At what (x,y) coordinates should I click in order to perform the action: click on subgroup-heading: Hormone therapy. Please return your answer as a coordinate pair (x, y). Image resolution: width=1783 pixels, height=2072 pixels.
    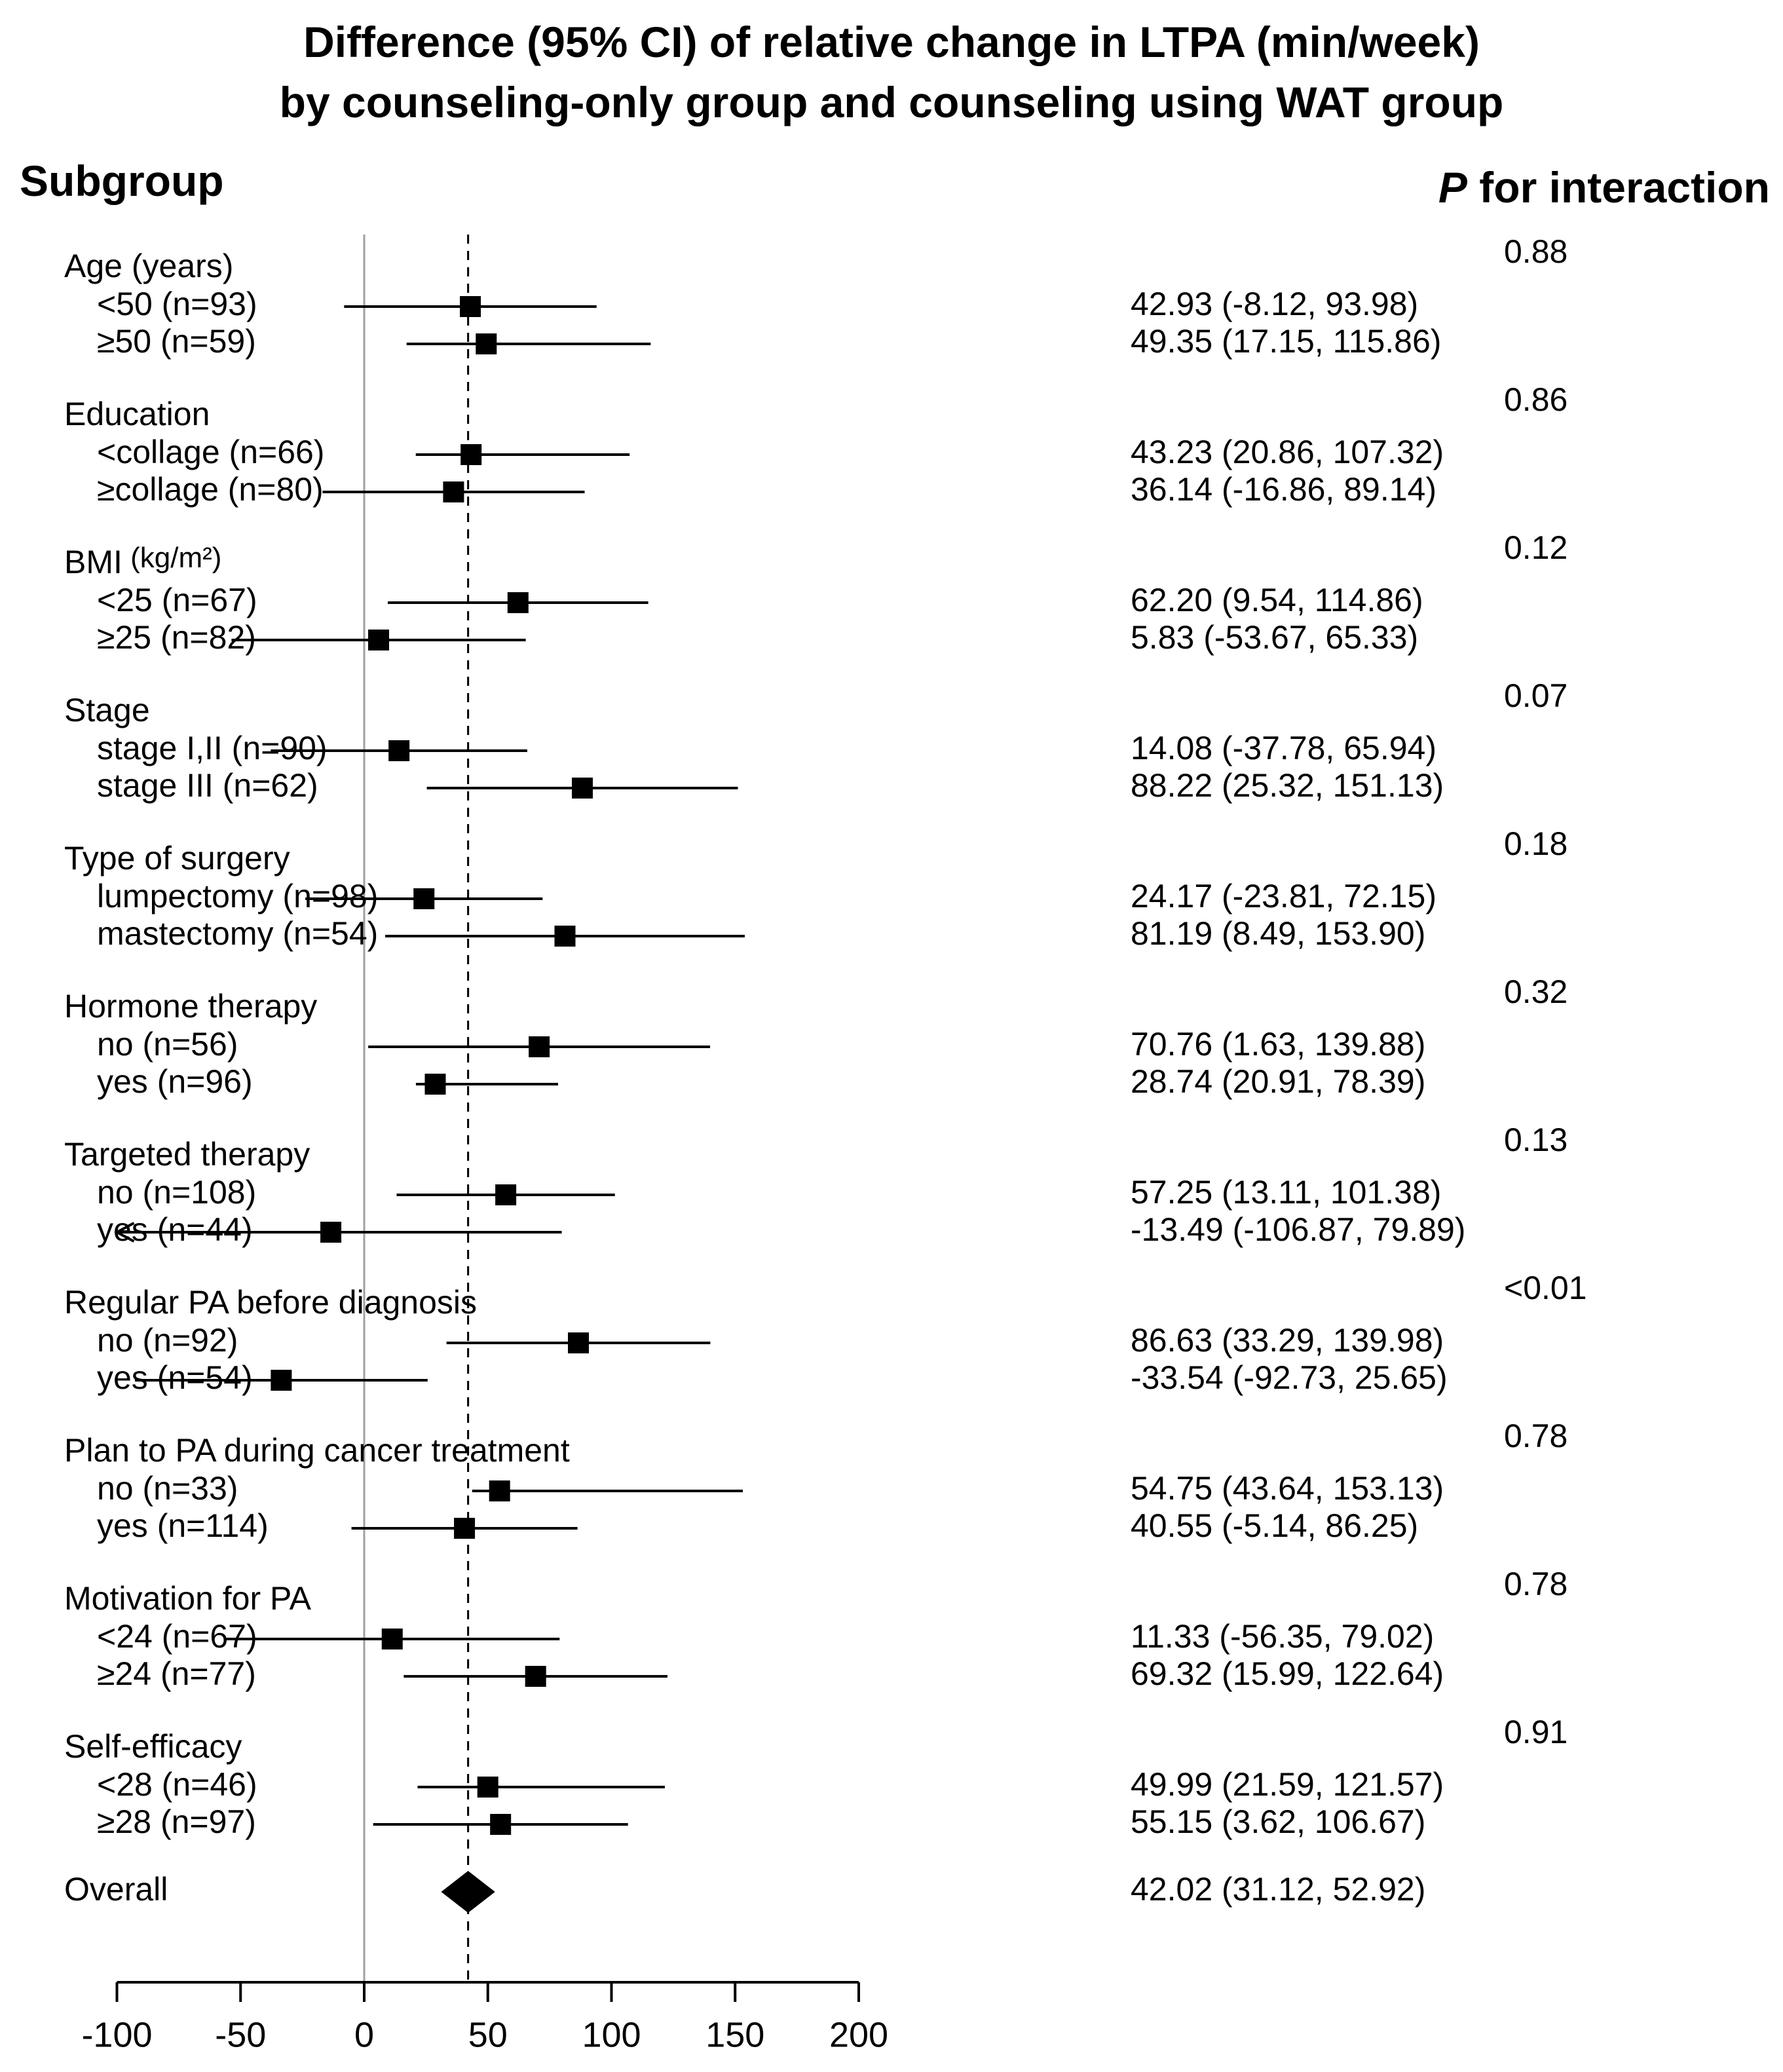
    Looking at the image, I should click on (190, 1006).